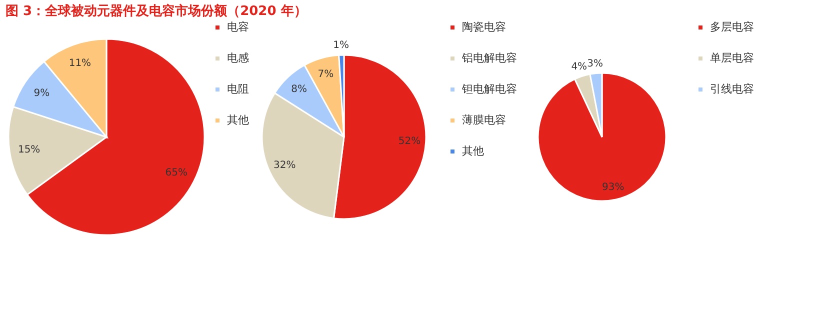 The image size is (838, 331). I want to click on legend-label: 电感, so click(238, 58).